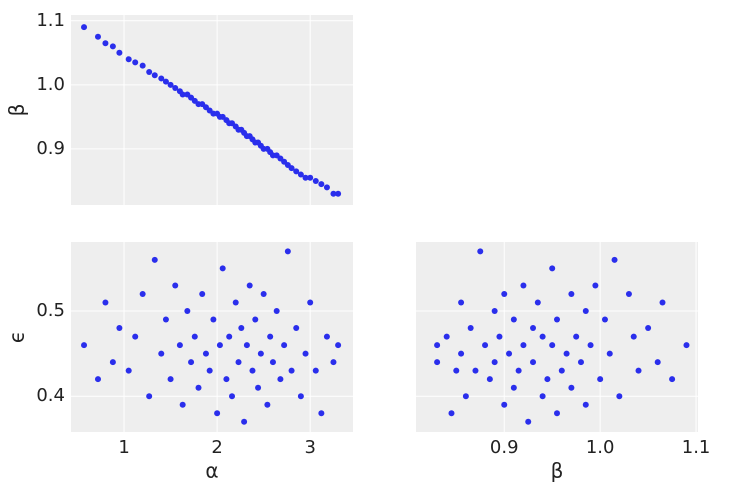 This screenshot has height=491, width=731. I want to click on x-tick-label: 0.9, so click(504, 447).